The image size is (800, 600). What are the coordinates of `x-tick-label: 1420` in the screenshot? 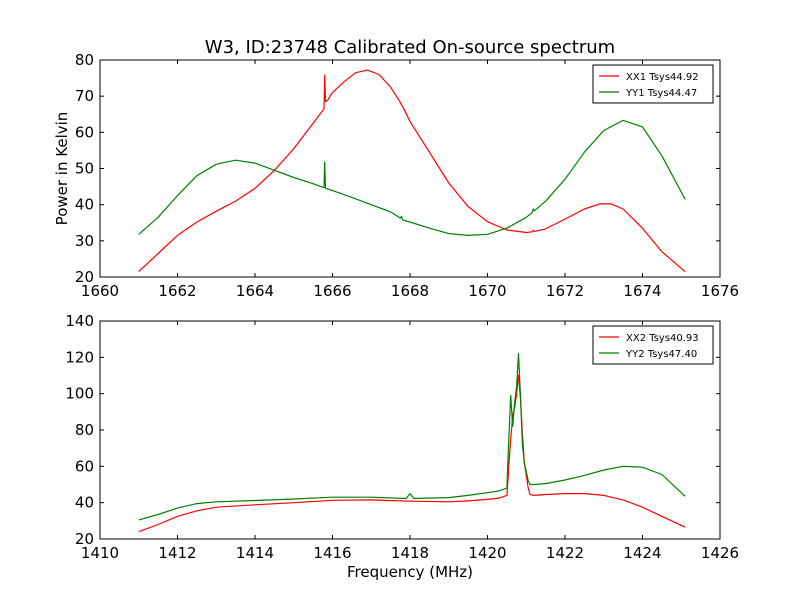 It's located at (487, 553).